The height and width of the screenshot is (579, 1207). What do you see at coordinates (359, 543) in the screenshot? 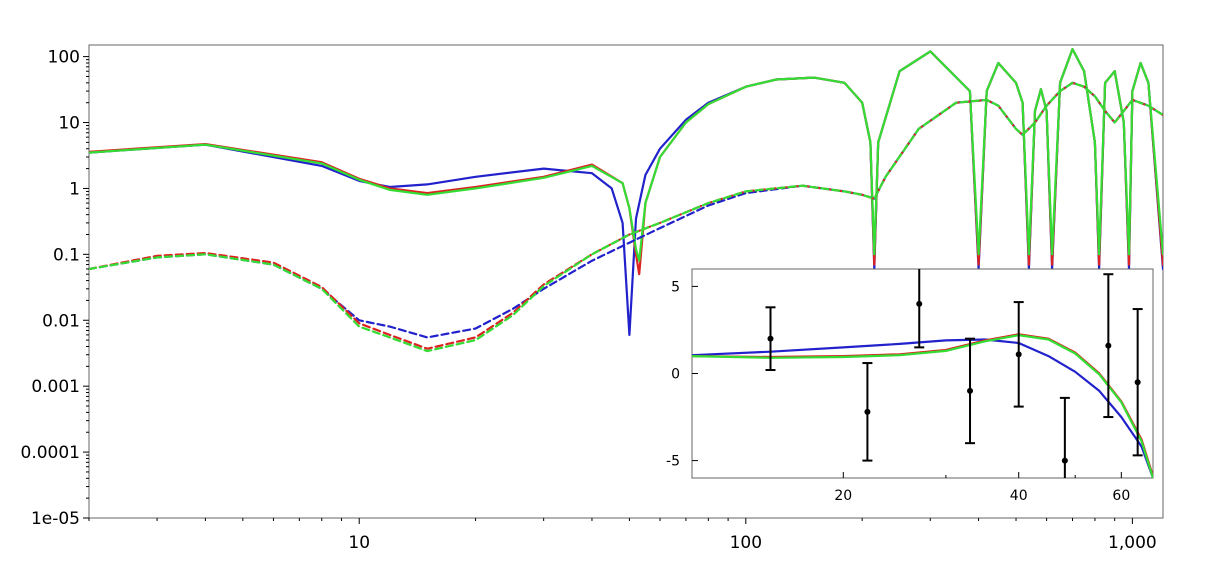
I see `main-x-tick-label: 10` at bounding box center [359, 543].